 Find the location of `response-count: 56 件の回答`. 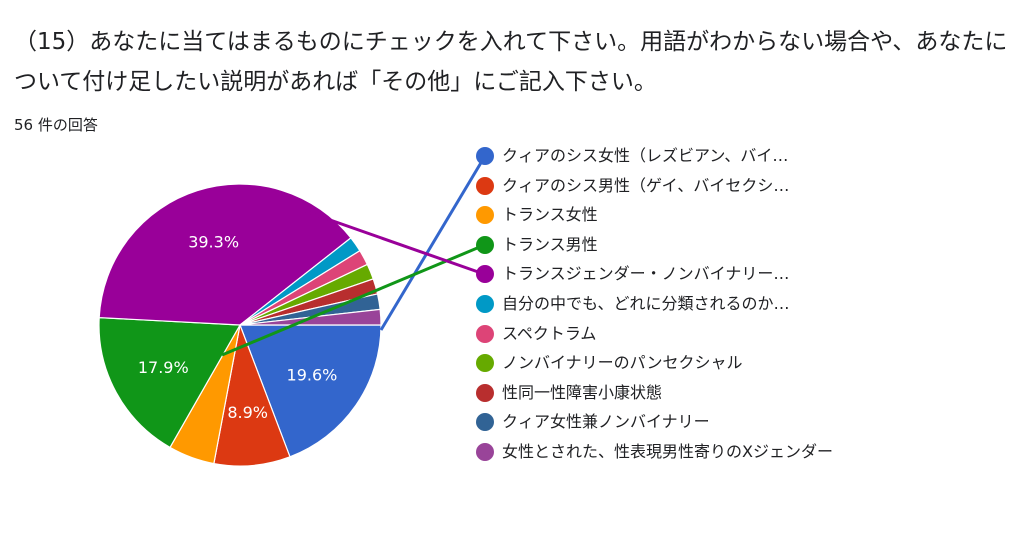

response-count: 56 件の回答 is located at coordinates (56, 125).